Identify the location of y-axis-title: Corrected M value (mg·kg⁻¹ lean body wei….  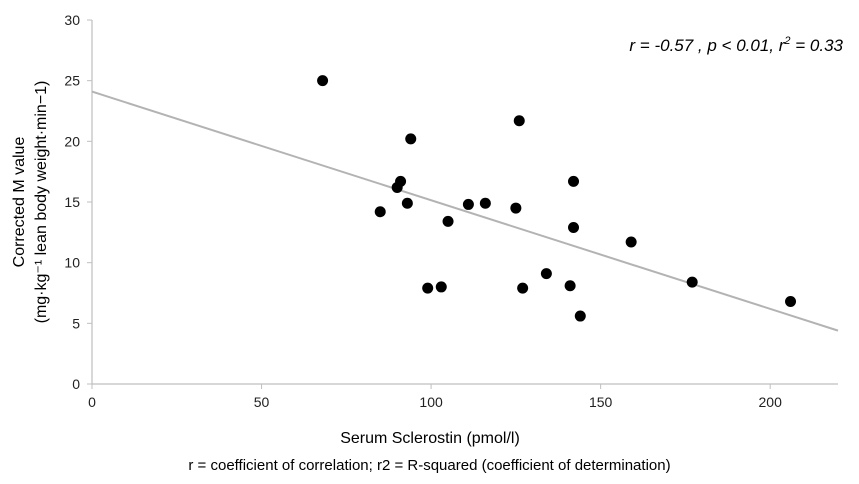
(30, 202).